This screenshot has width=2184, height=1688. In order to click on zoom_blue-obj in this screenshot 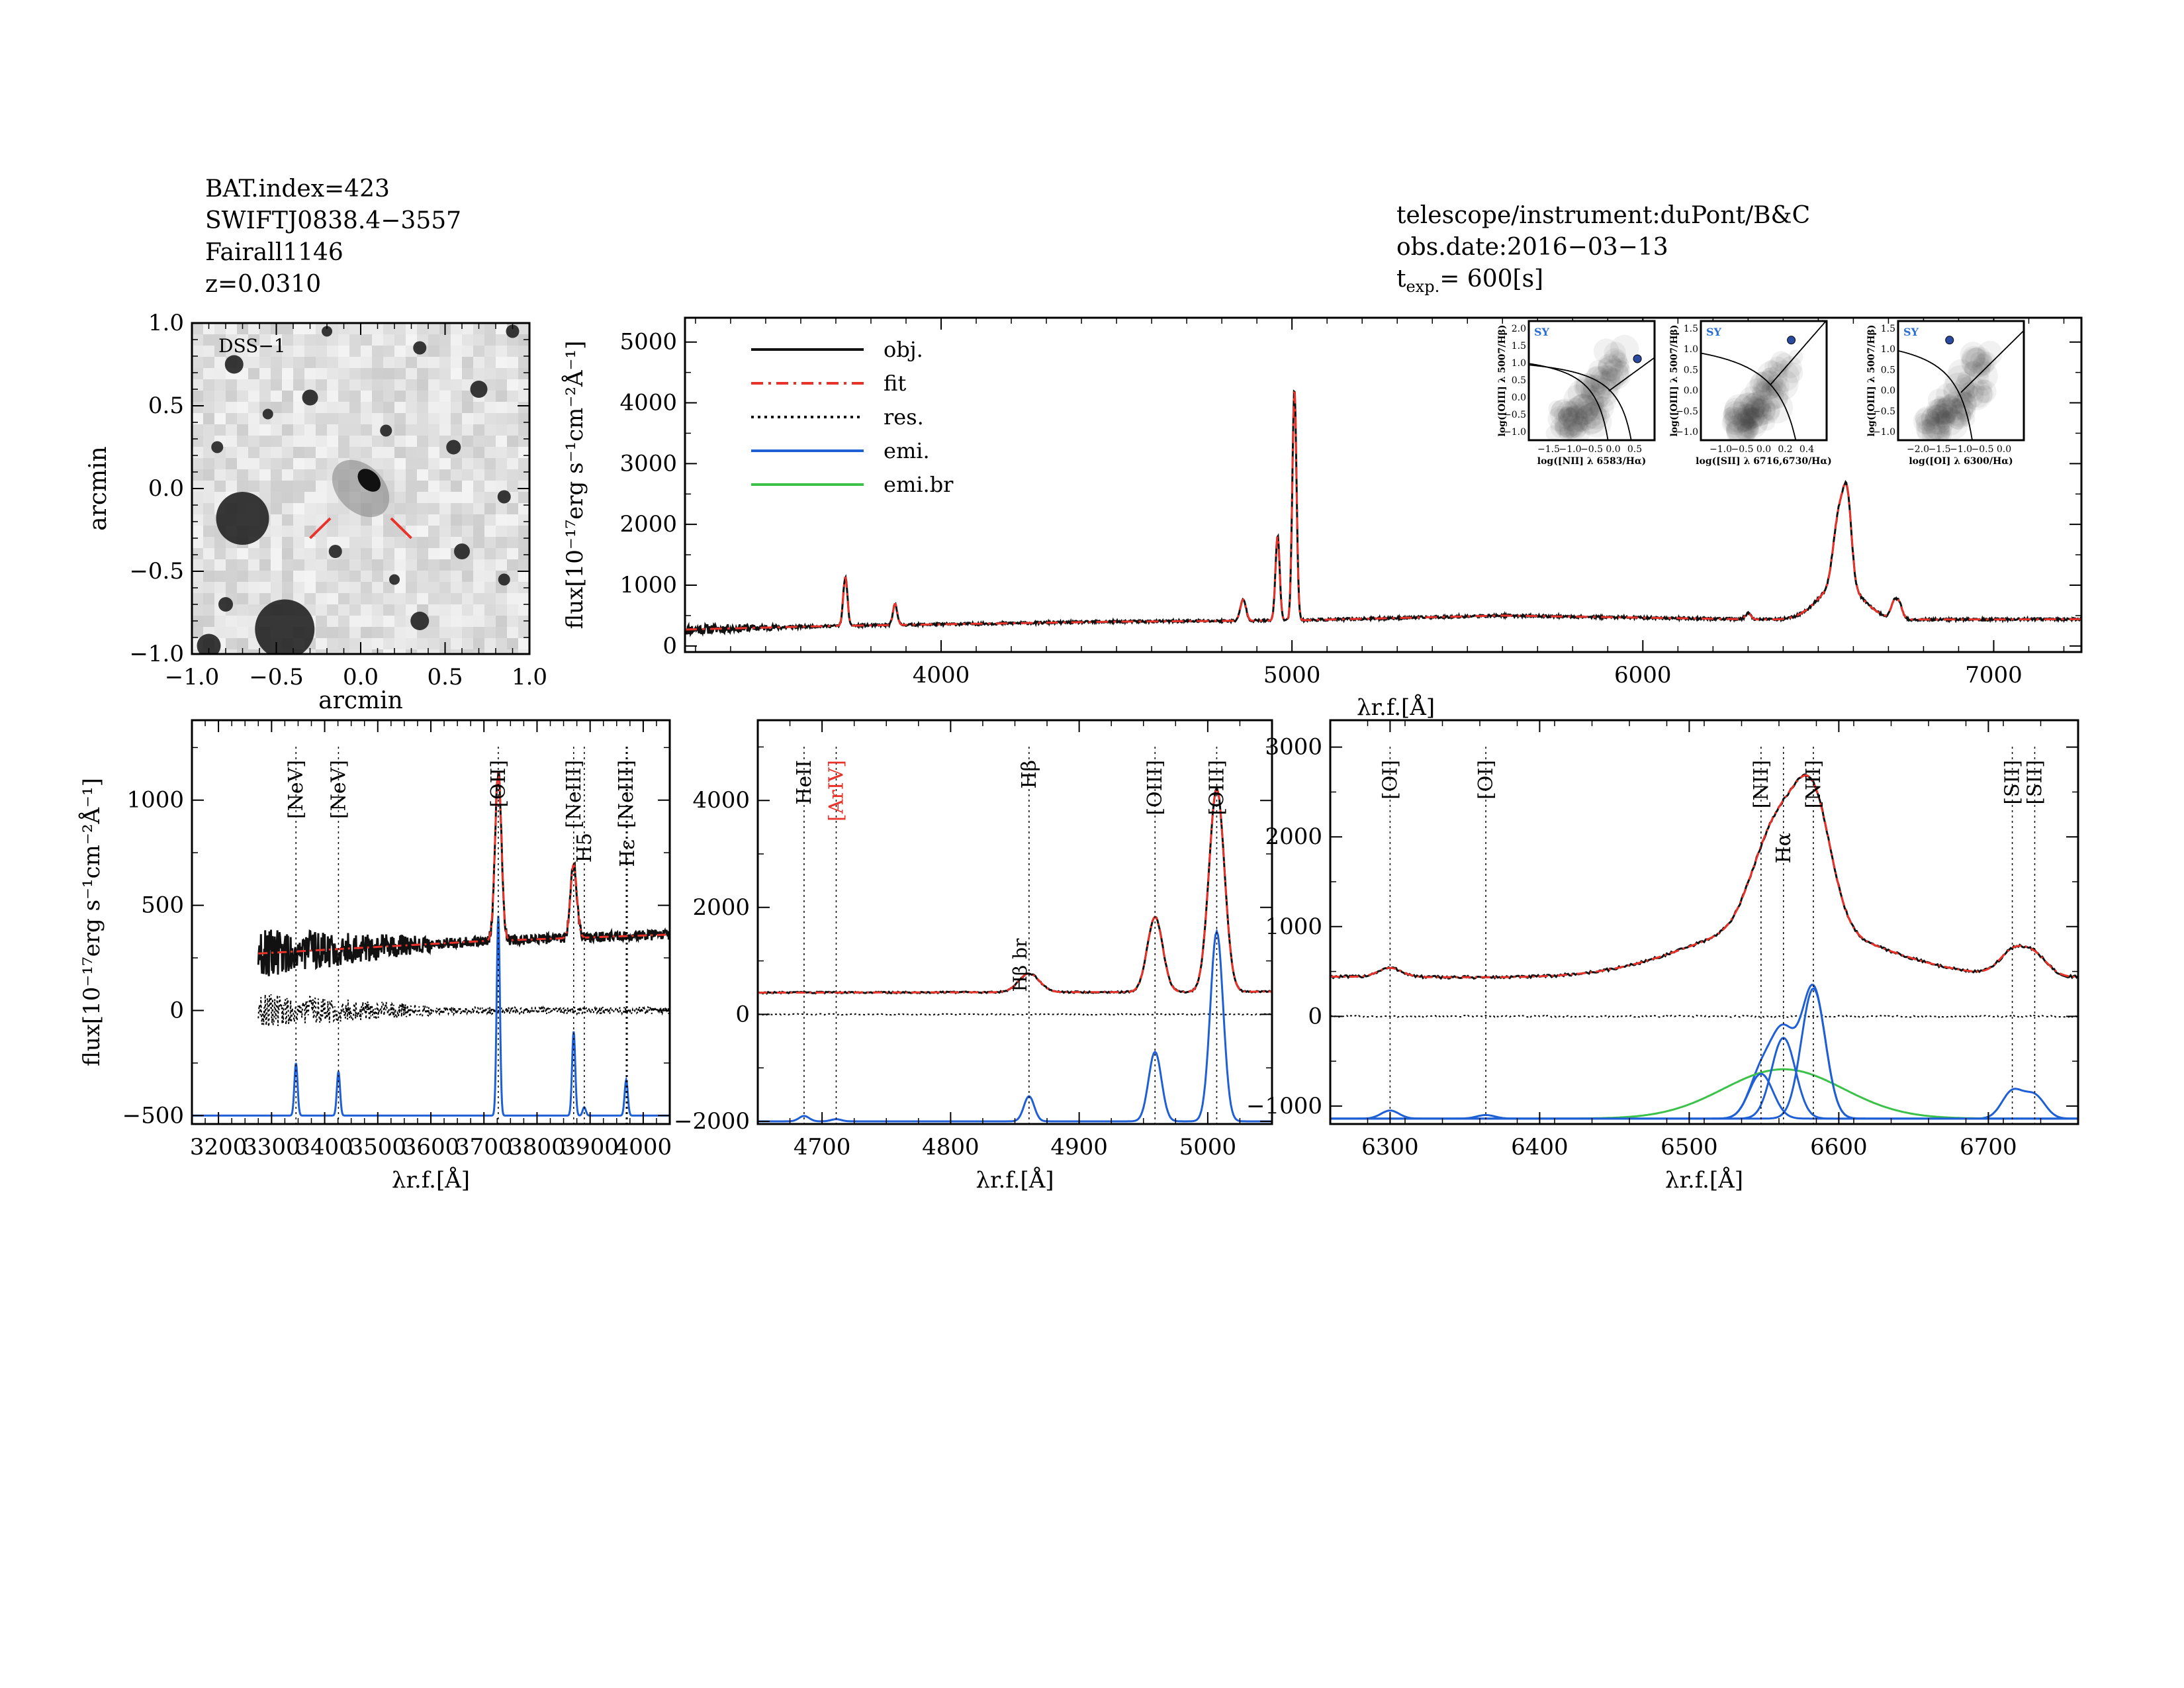, I will do `click(464, 873)`.